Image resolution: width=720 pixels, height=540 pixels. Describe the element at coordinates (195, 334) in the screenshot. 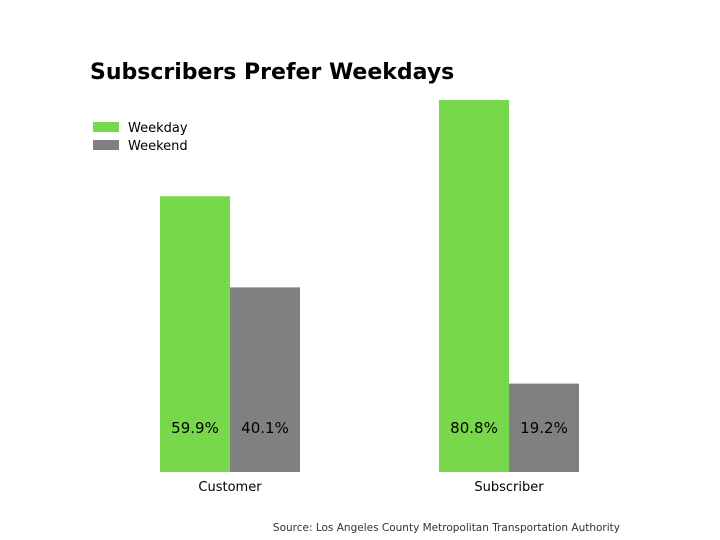

I see `bar-weekday-customer` at that location.